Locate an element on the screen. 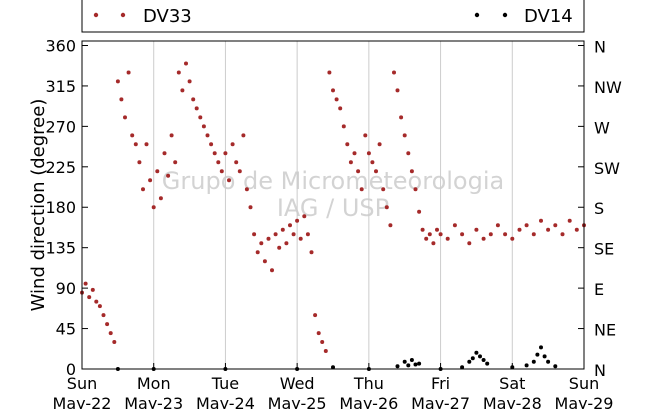  watermark-line-2: IAG / USP is located at coordinates (333, 208).